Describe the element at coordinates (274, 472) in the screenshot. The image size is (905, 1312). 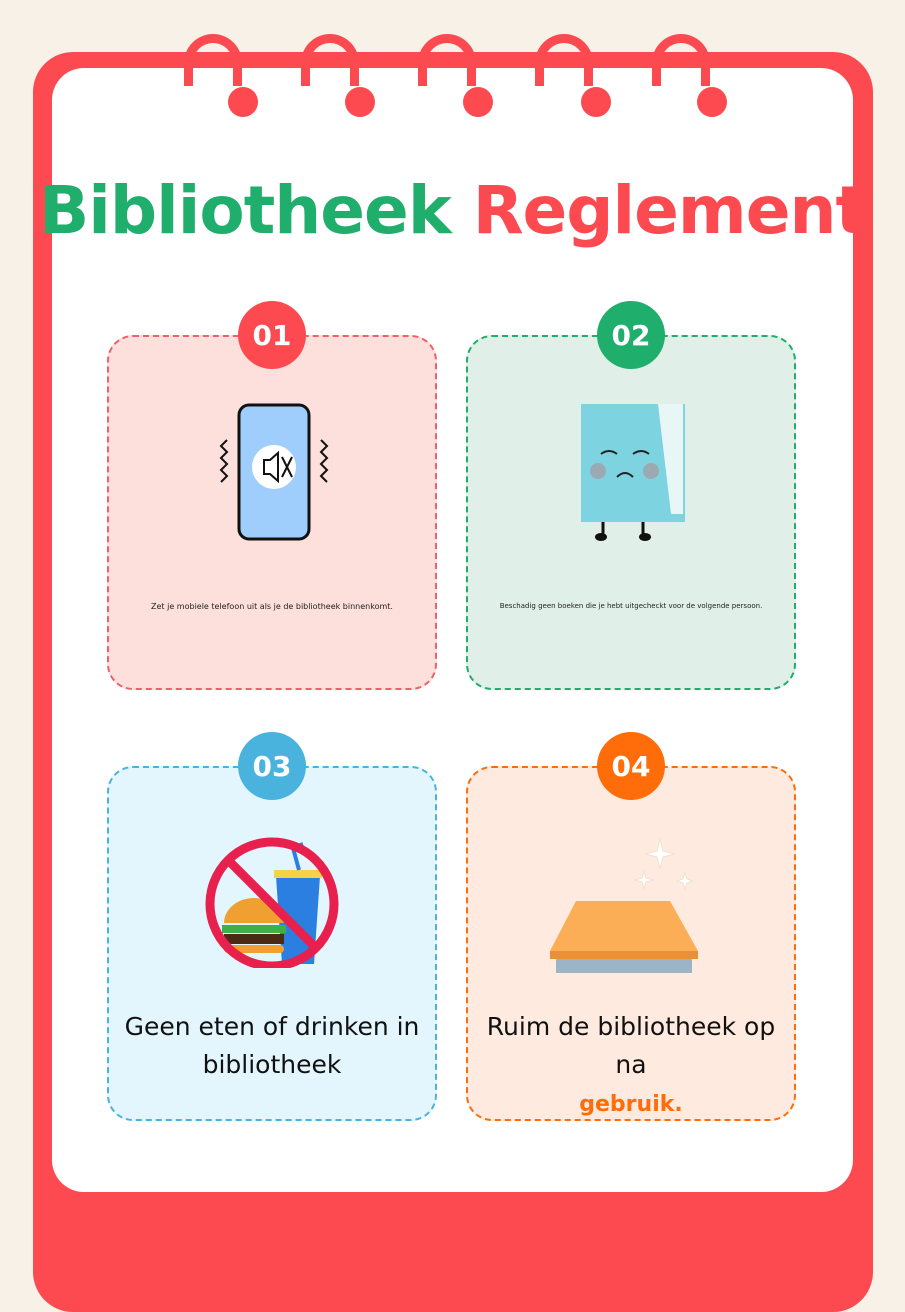
I see `silent-phone-icon` at that location.